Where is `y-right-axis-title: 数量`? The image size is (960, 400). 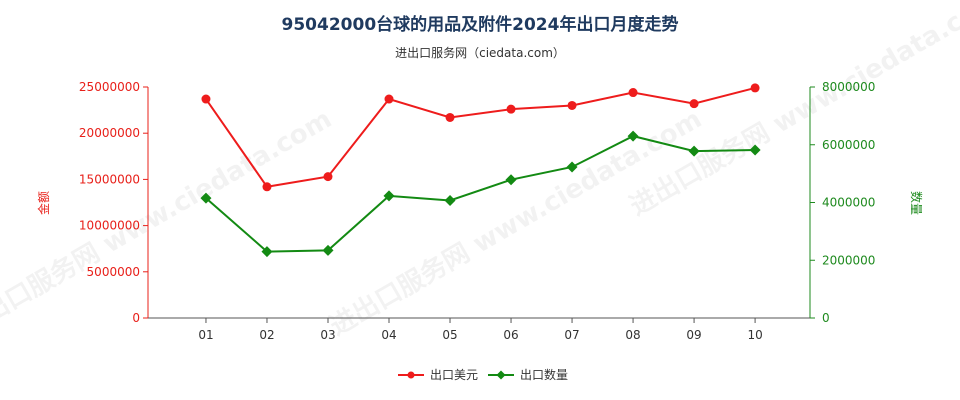 y-right-axis-title: 数量 is located at coordinates (916, 203).